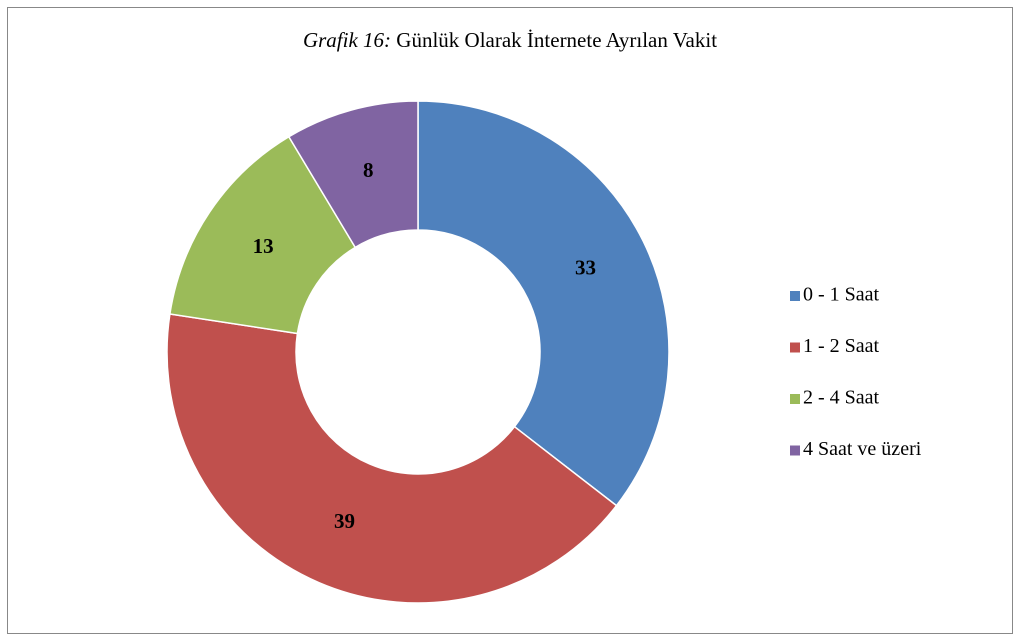  Describe the element at coordinates (368, 170) in the screenshot. I see `data-label: 8` at that location.